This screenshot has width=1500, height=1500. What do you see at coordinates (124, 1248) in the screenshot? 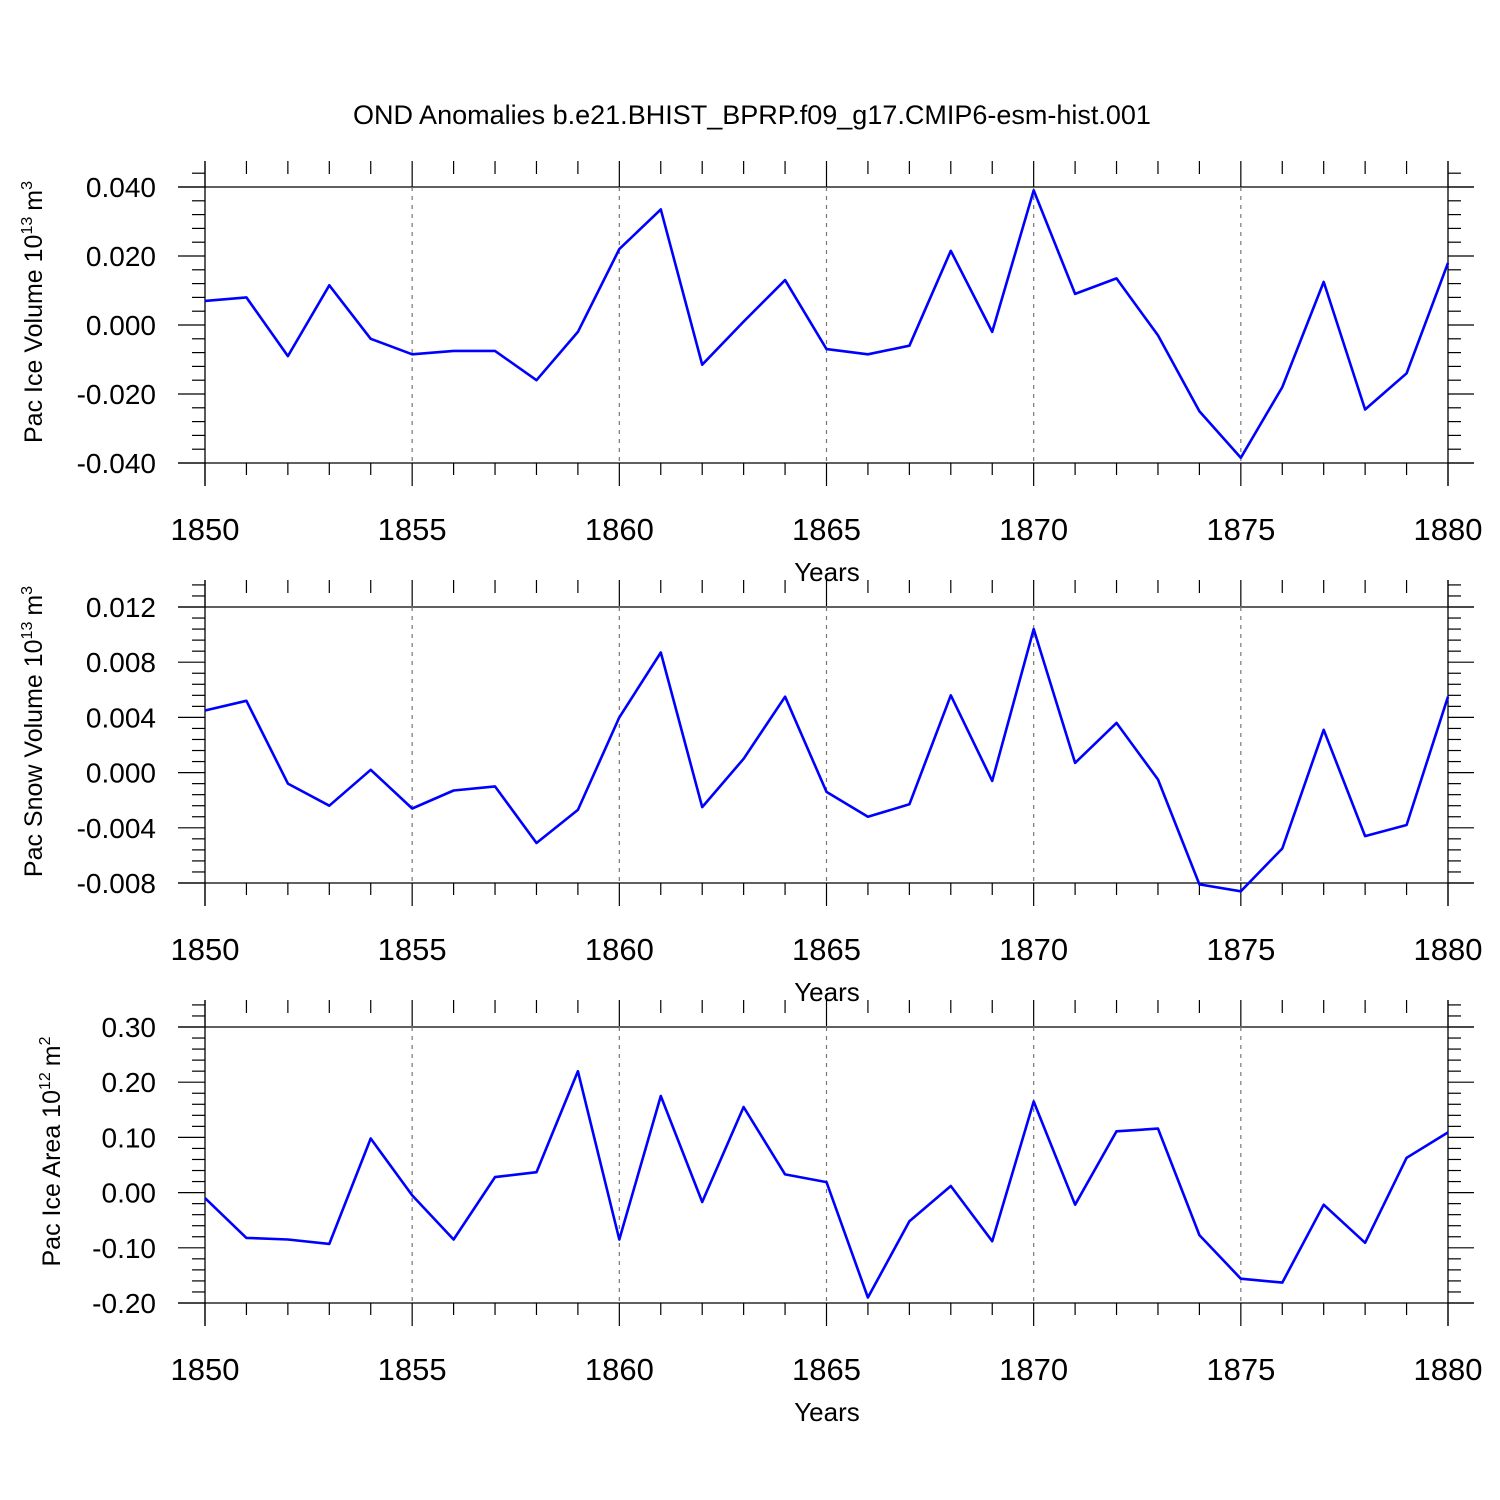
I see `y-tick-label: -0.10` at bounding box center [124, 1248].